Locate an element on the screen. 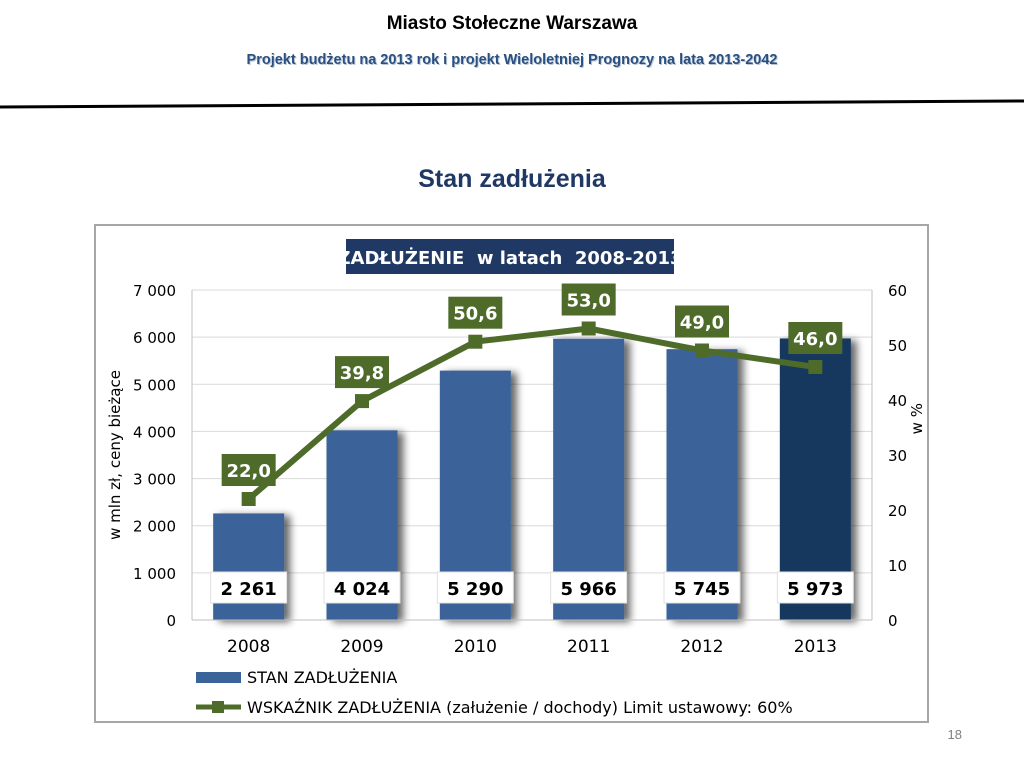  ratio-value-label: 53,0 is located at coordinates (588, 301).